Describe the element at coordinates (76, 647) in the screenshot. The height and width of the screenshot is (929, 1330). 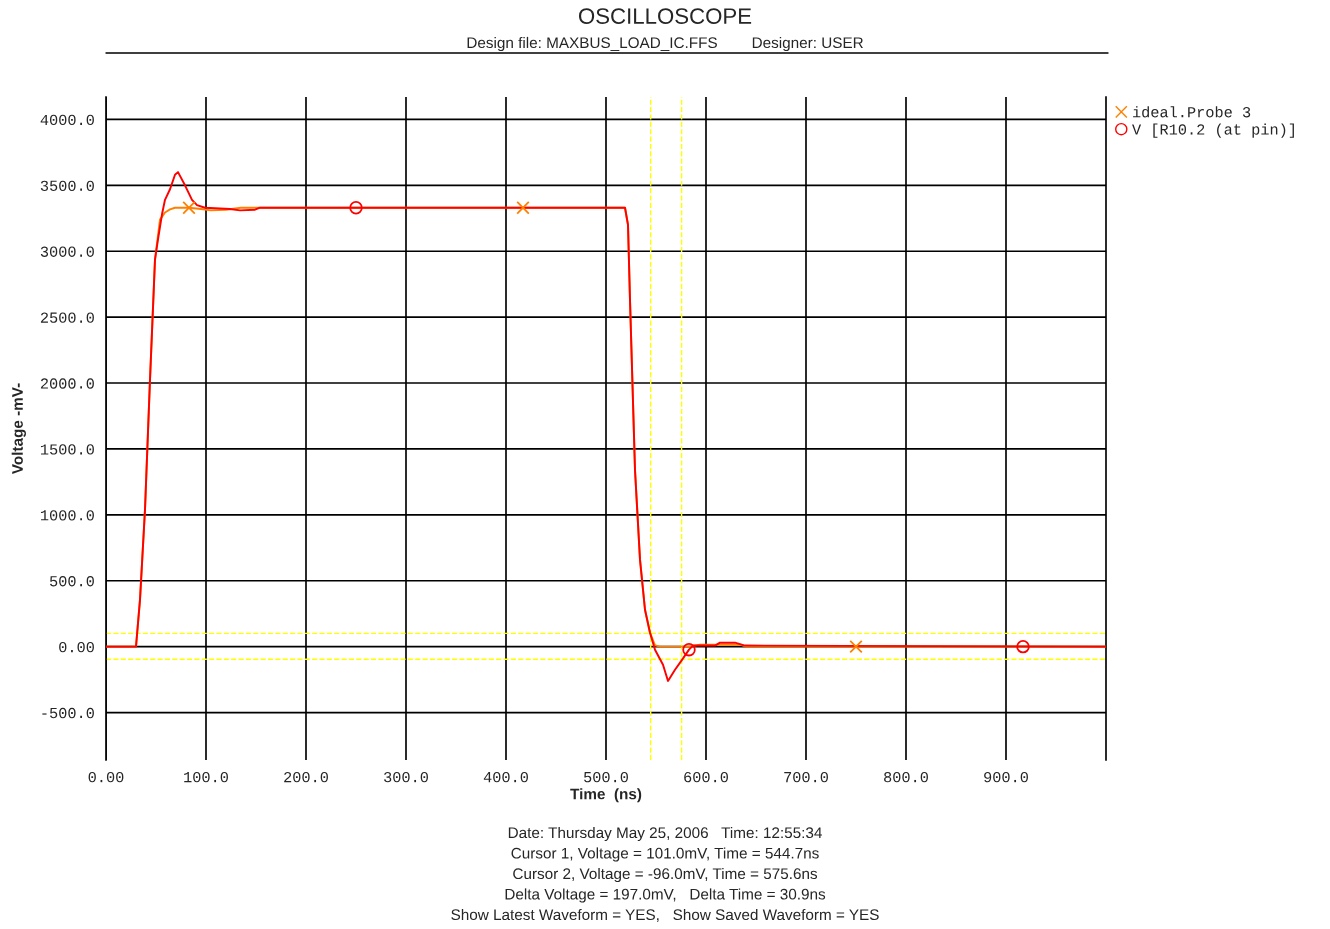
I see `y-tick-label: 0.00` at that location.